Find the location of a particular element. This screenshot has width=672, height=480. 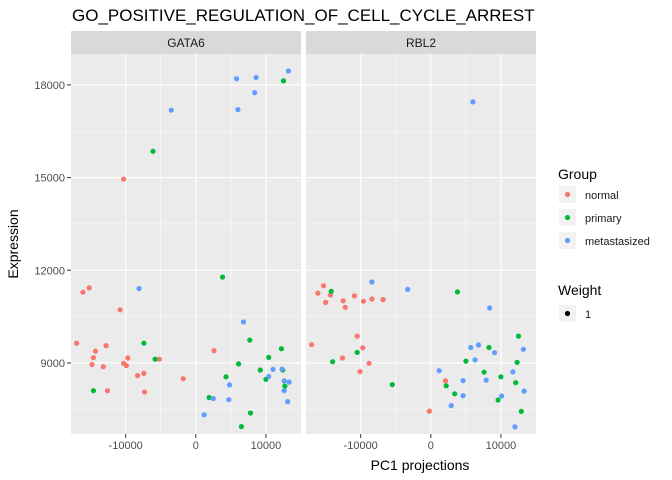

x-axis: -10000 0 10000 -10000 0 10000 is located at coordinates (313, 443).